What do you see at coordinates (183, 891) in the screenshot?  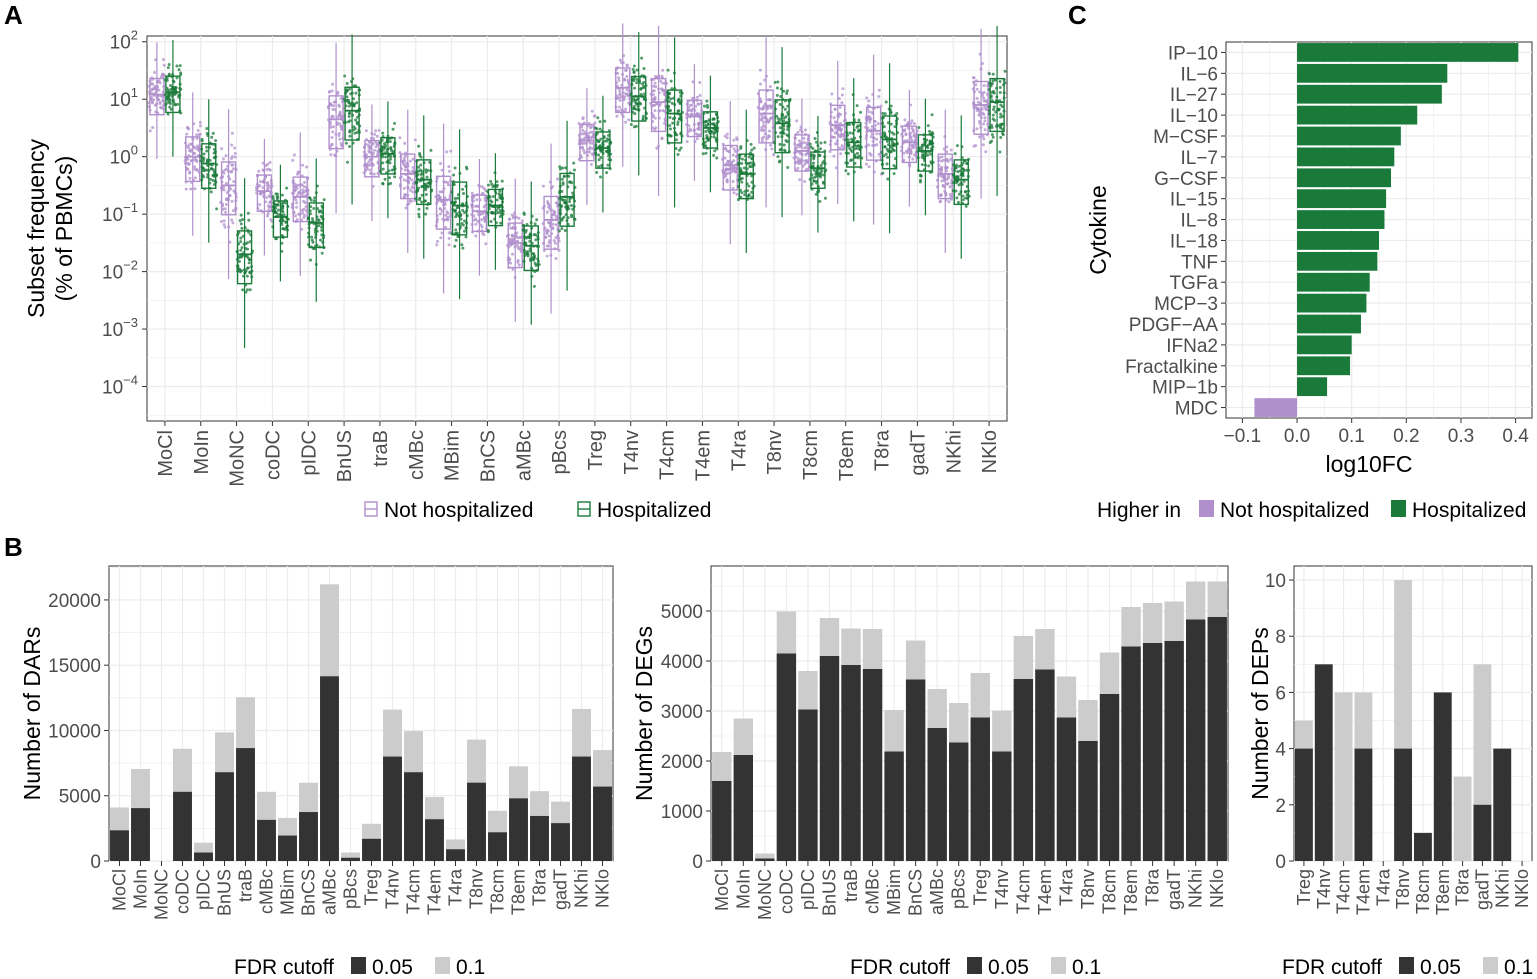 I see `x-tick-label: coDC` at bounding box center [183, 891].